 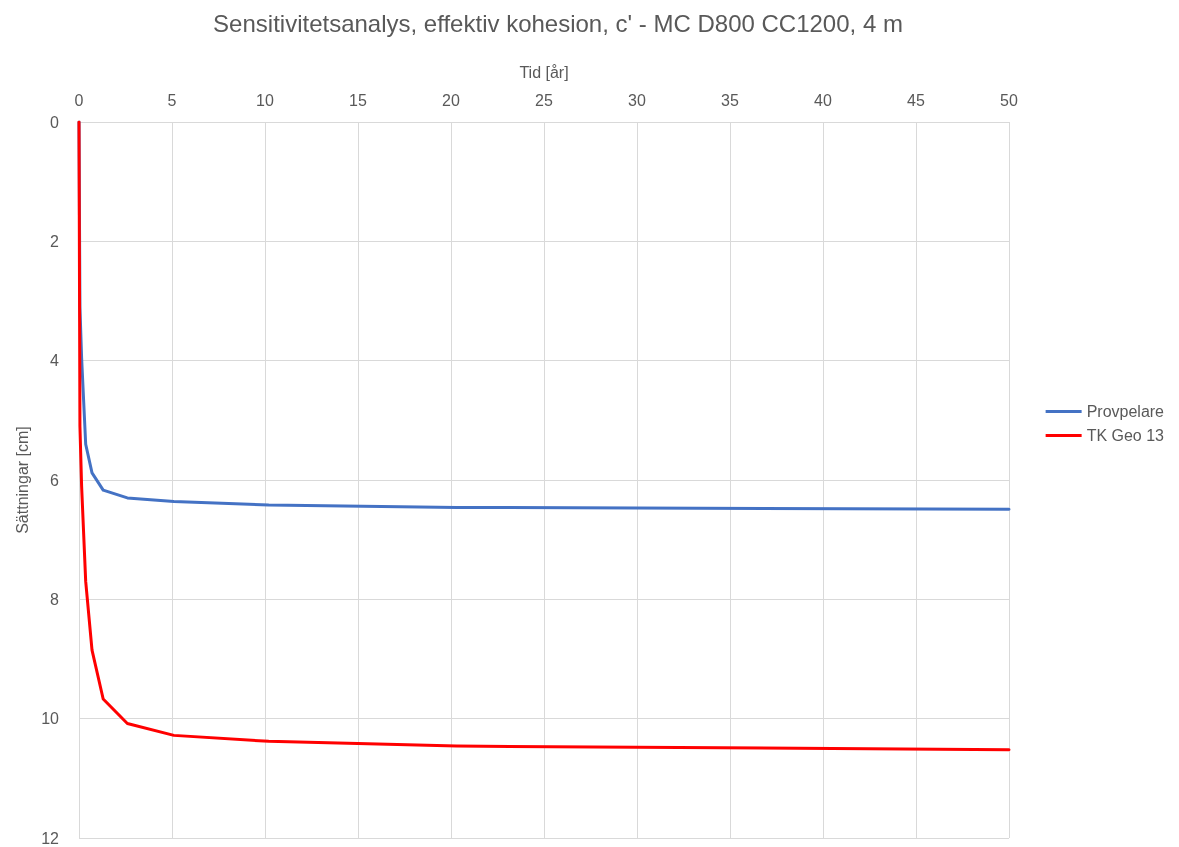 What do you see at coordinates (55, 361) in the screenshot?
I see `y-tick-label: 4` at bounding box center [55, 361].